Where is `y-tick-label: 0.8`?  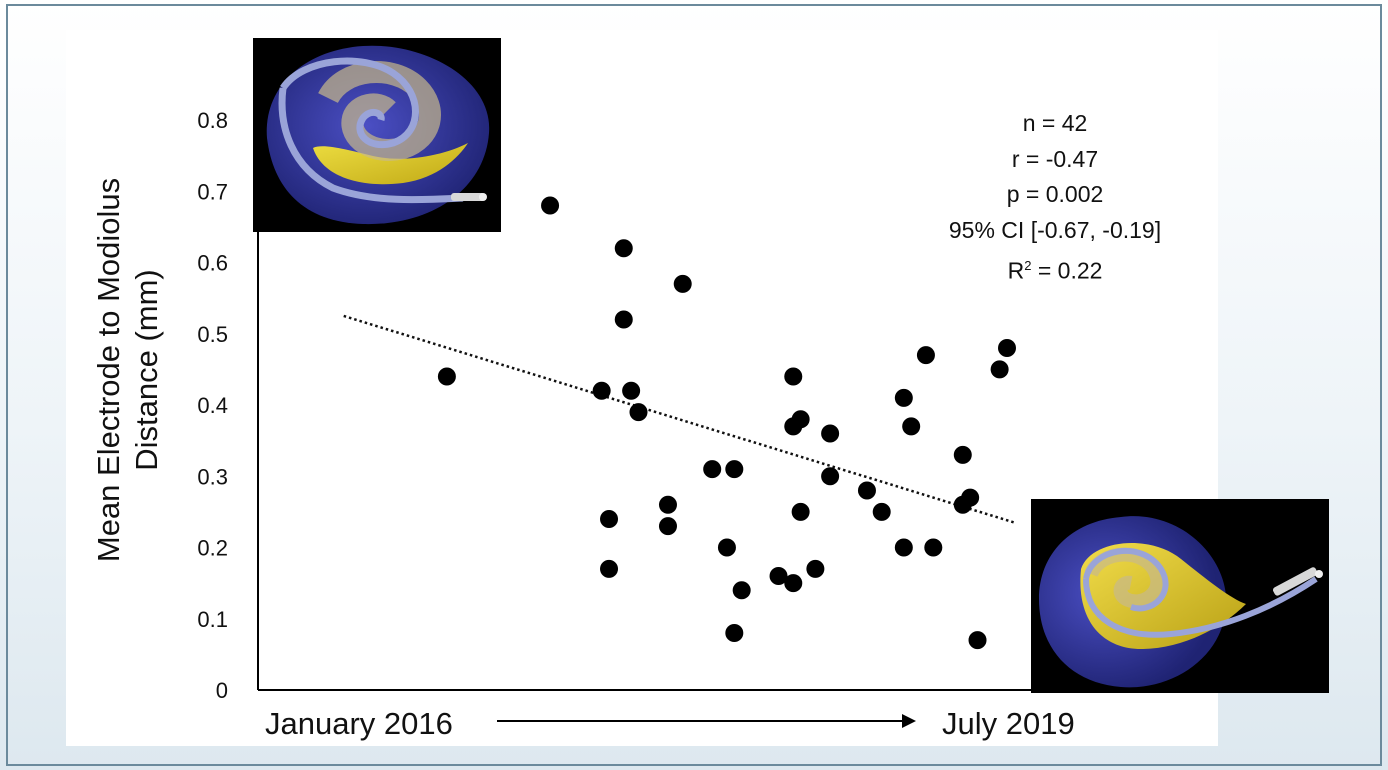
y-tick-label: 0.8 is located at coordinates (212, 120).